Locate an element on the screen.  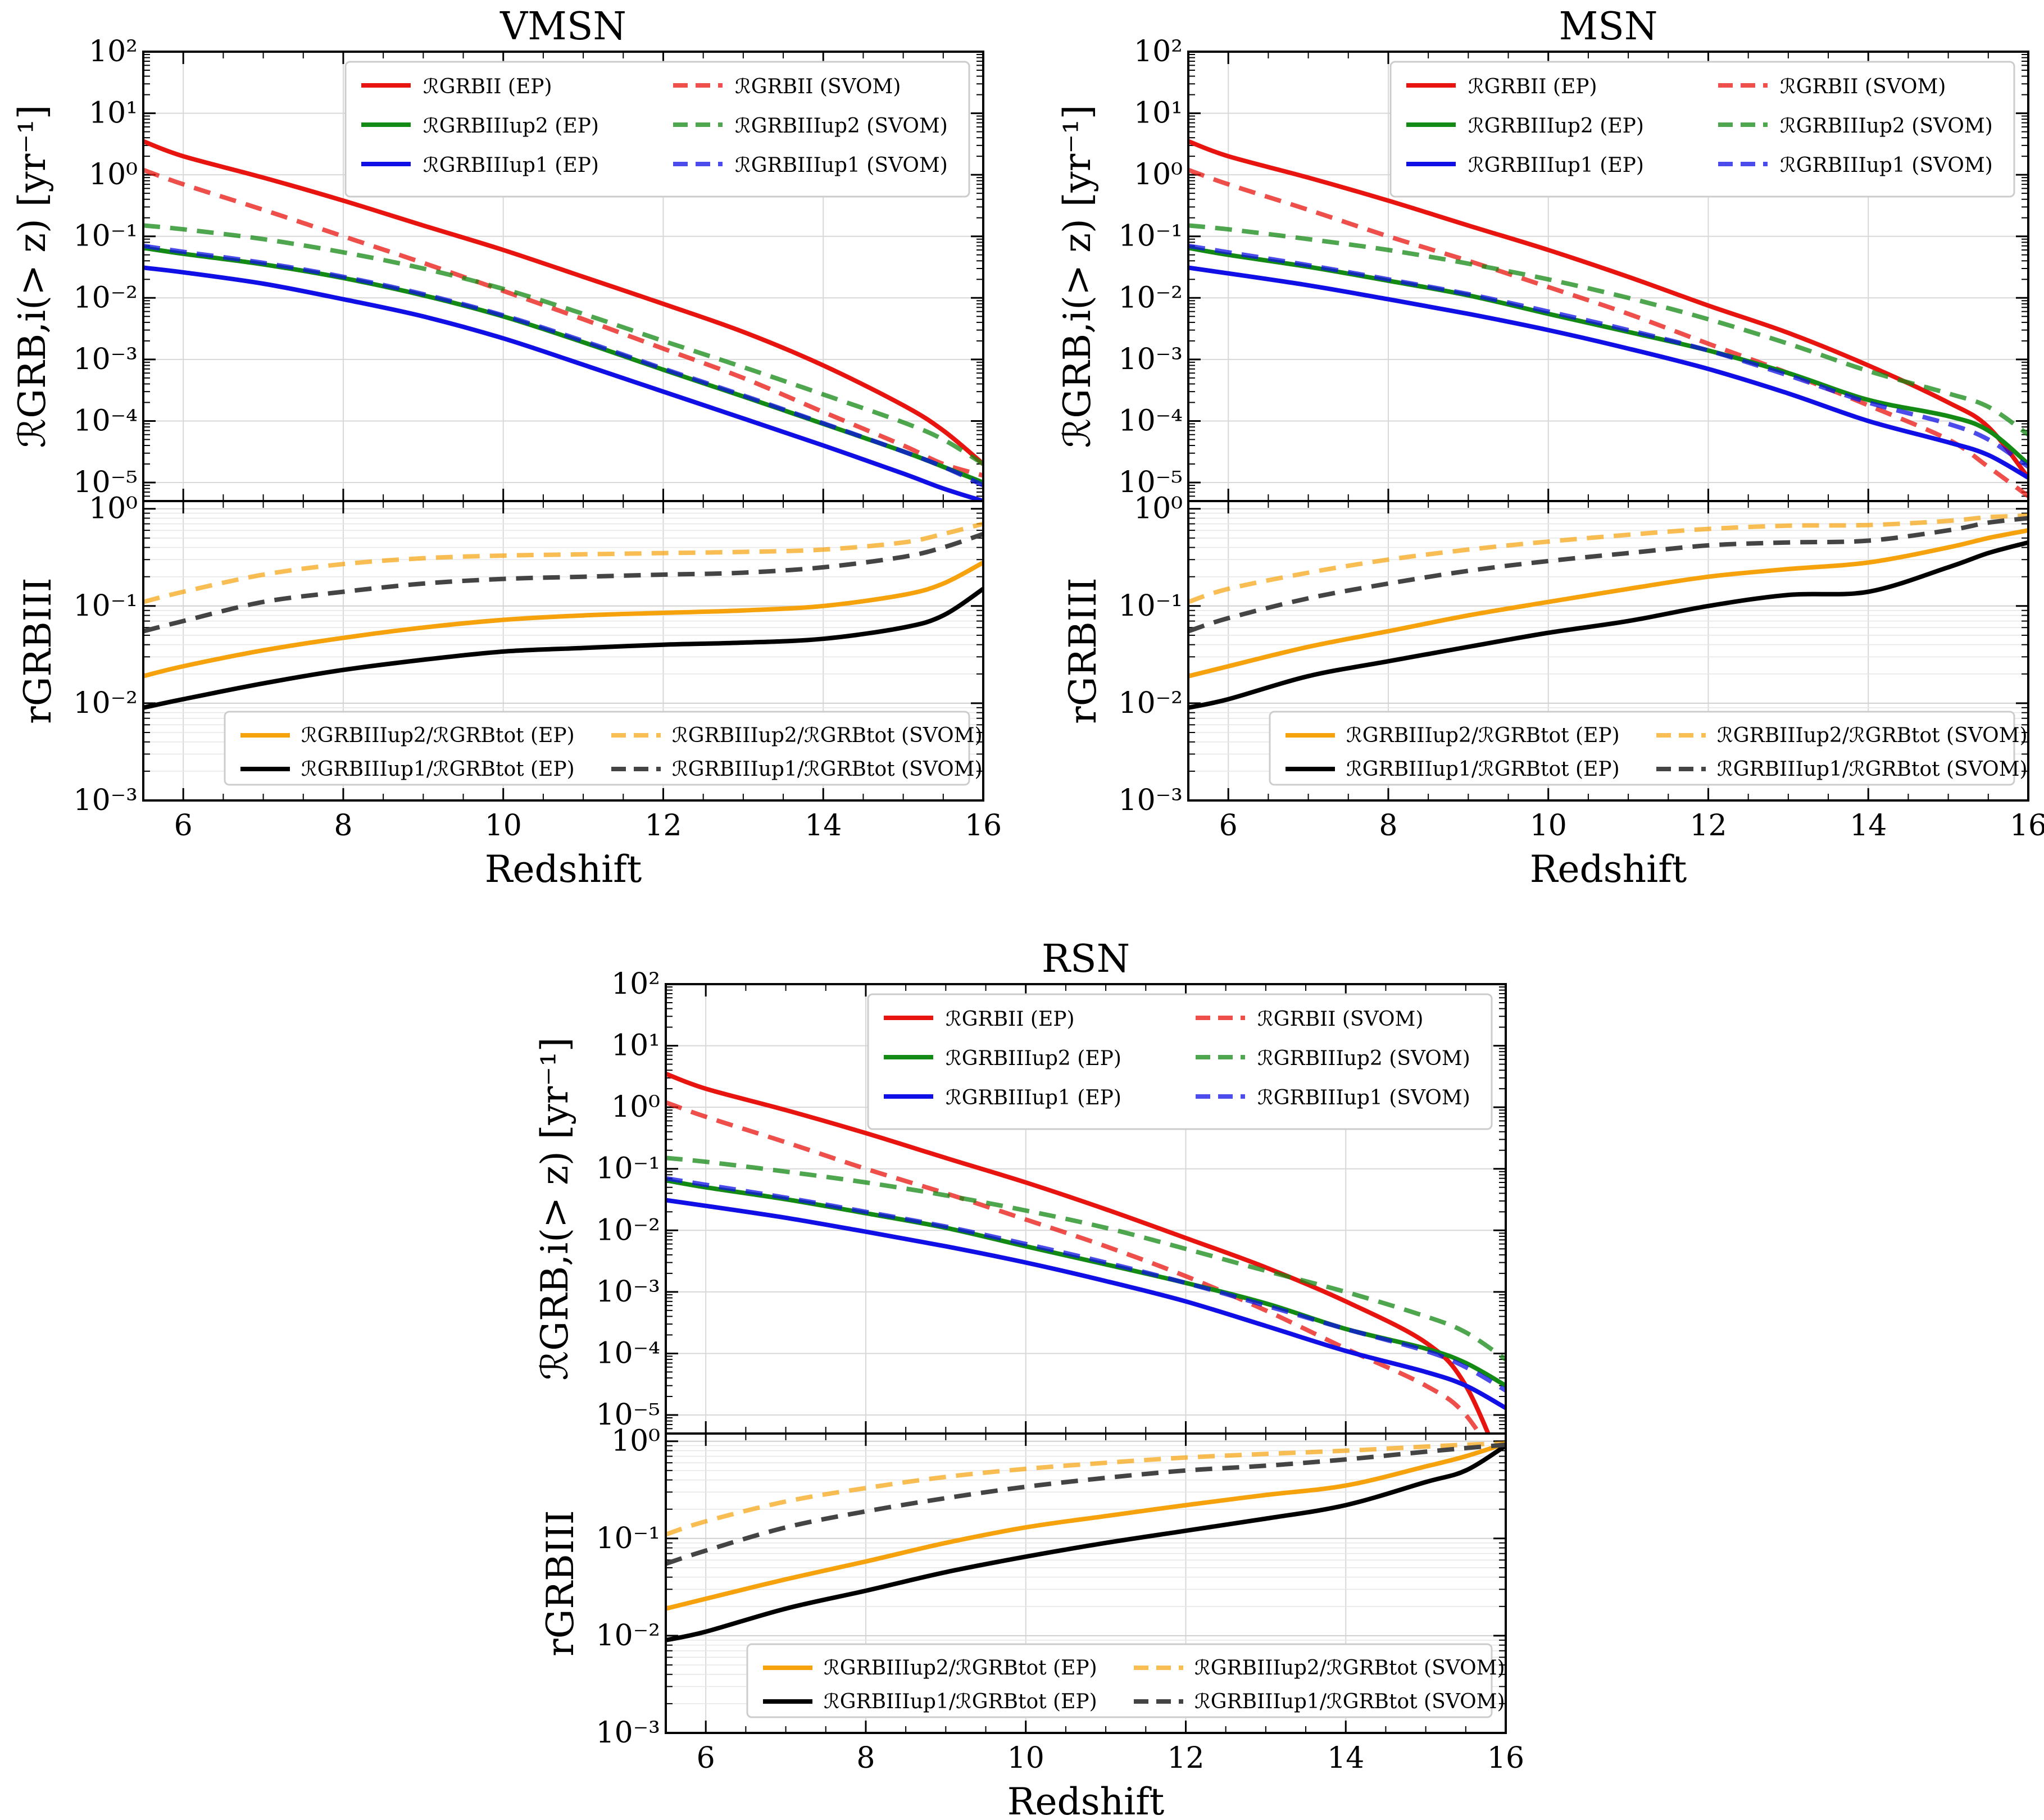
ratio-series is located at coordinates (563, 615).